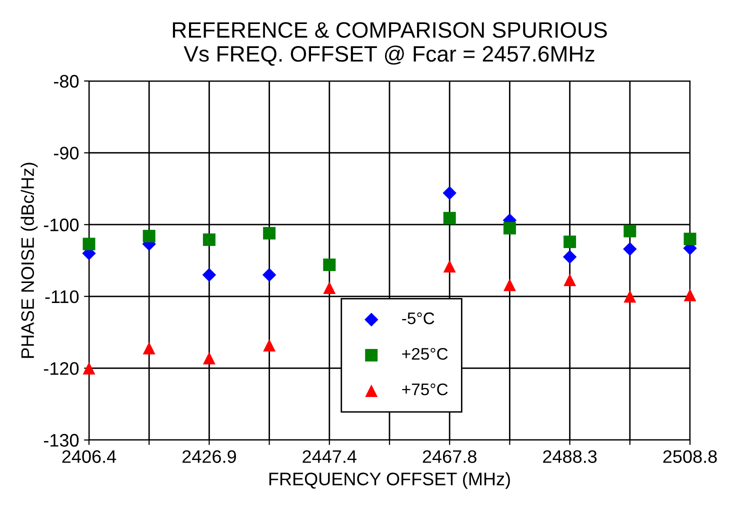 This screenshot has height=512, width=738. What do you see at coordinates (389, 480) in the screenshot?
I see `x-axis-title: FREQUENCY OFFSET (MHz)` at bounding box center [389, 480].